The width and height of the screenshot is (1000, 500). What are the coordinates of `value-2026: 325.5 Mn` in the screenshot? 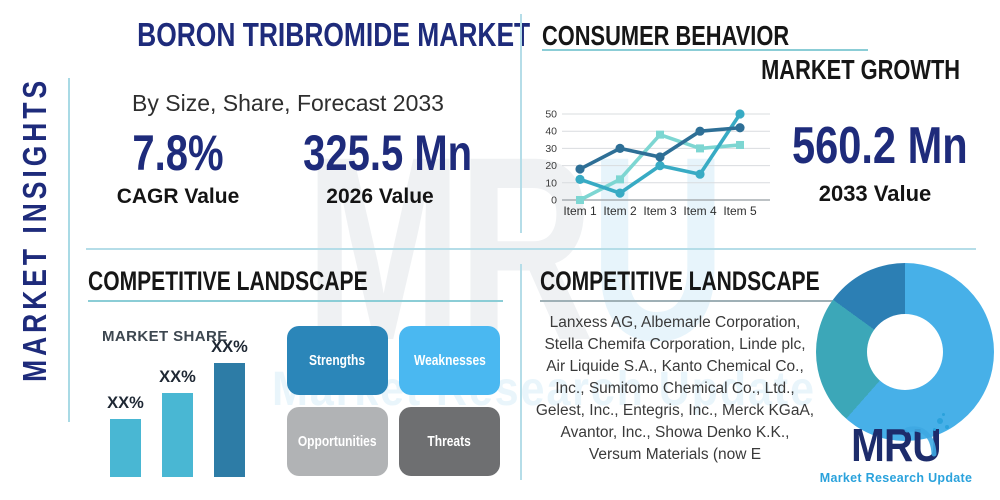 It's located at (388, 153).